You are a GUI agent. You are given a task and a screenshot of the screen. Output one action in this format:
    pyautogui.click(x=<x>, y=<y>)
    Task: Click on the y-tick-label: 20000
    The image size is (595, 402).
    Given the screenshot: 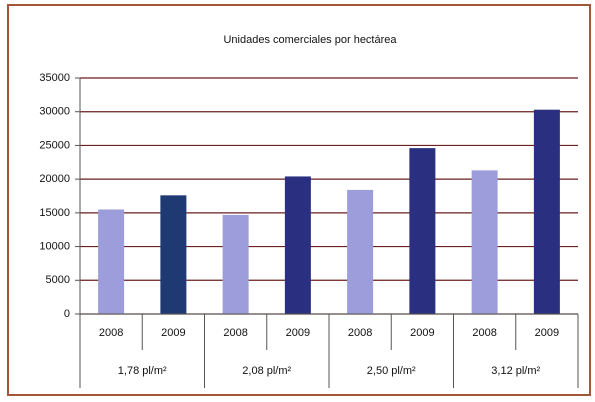 What is the action you would take?
    pyautogui.click(x=54, y=179)
    